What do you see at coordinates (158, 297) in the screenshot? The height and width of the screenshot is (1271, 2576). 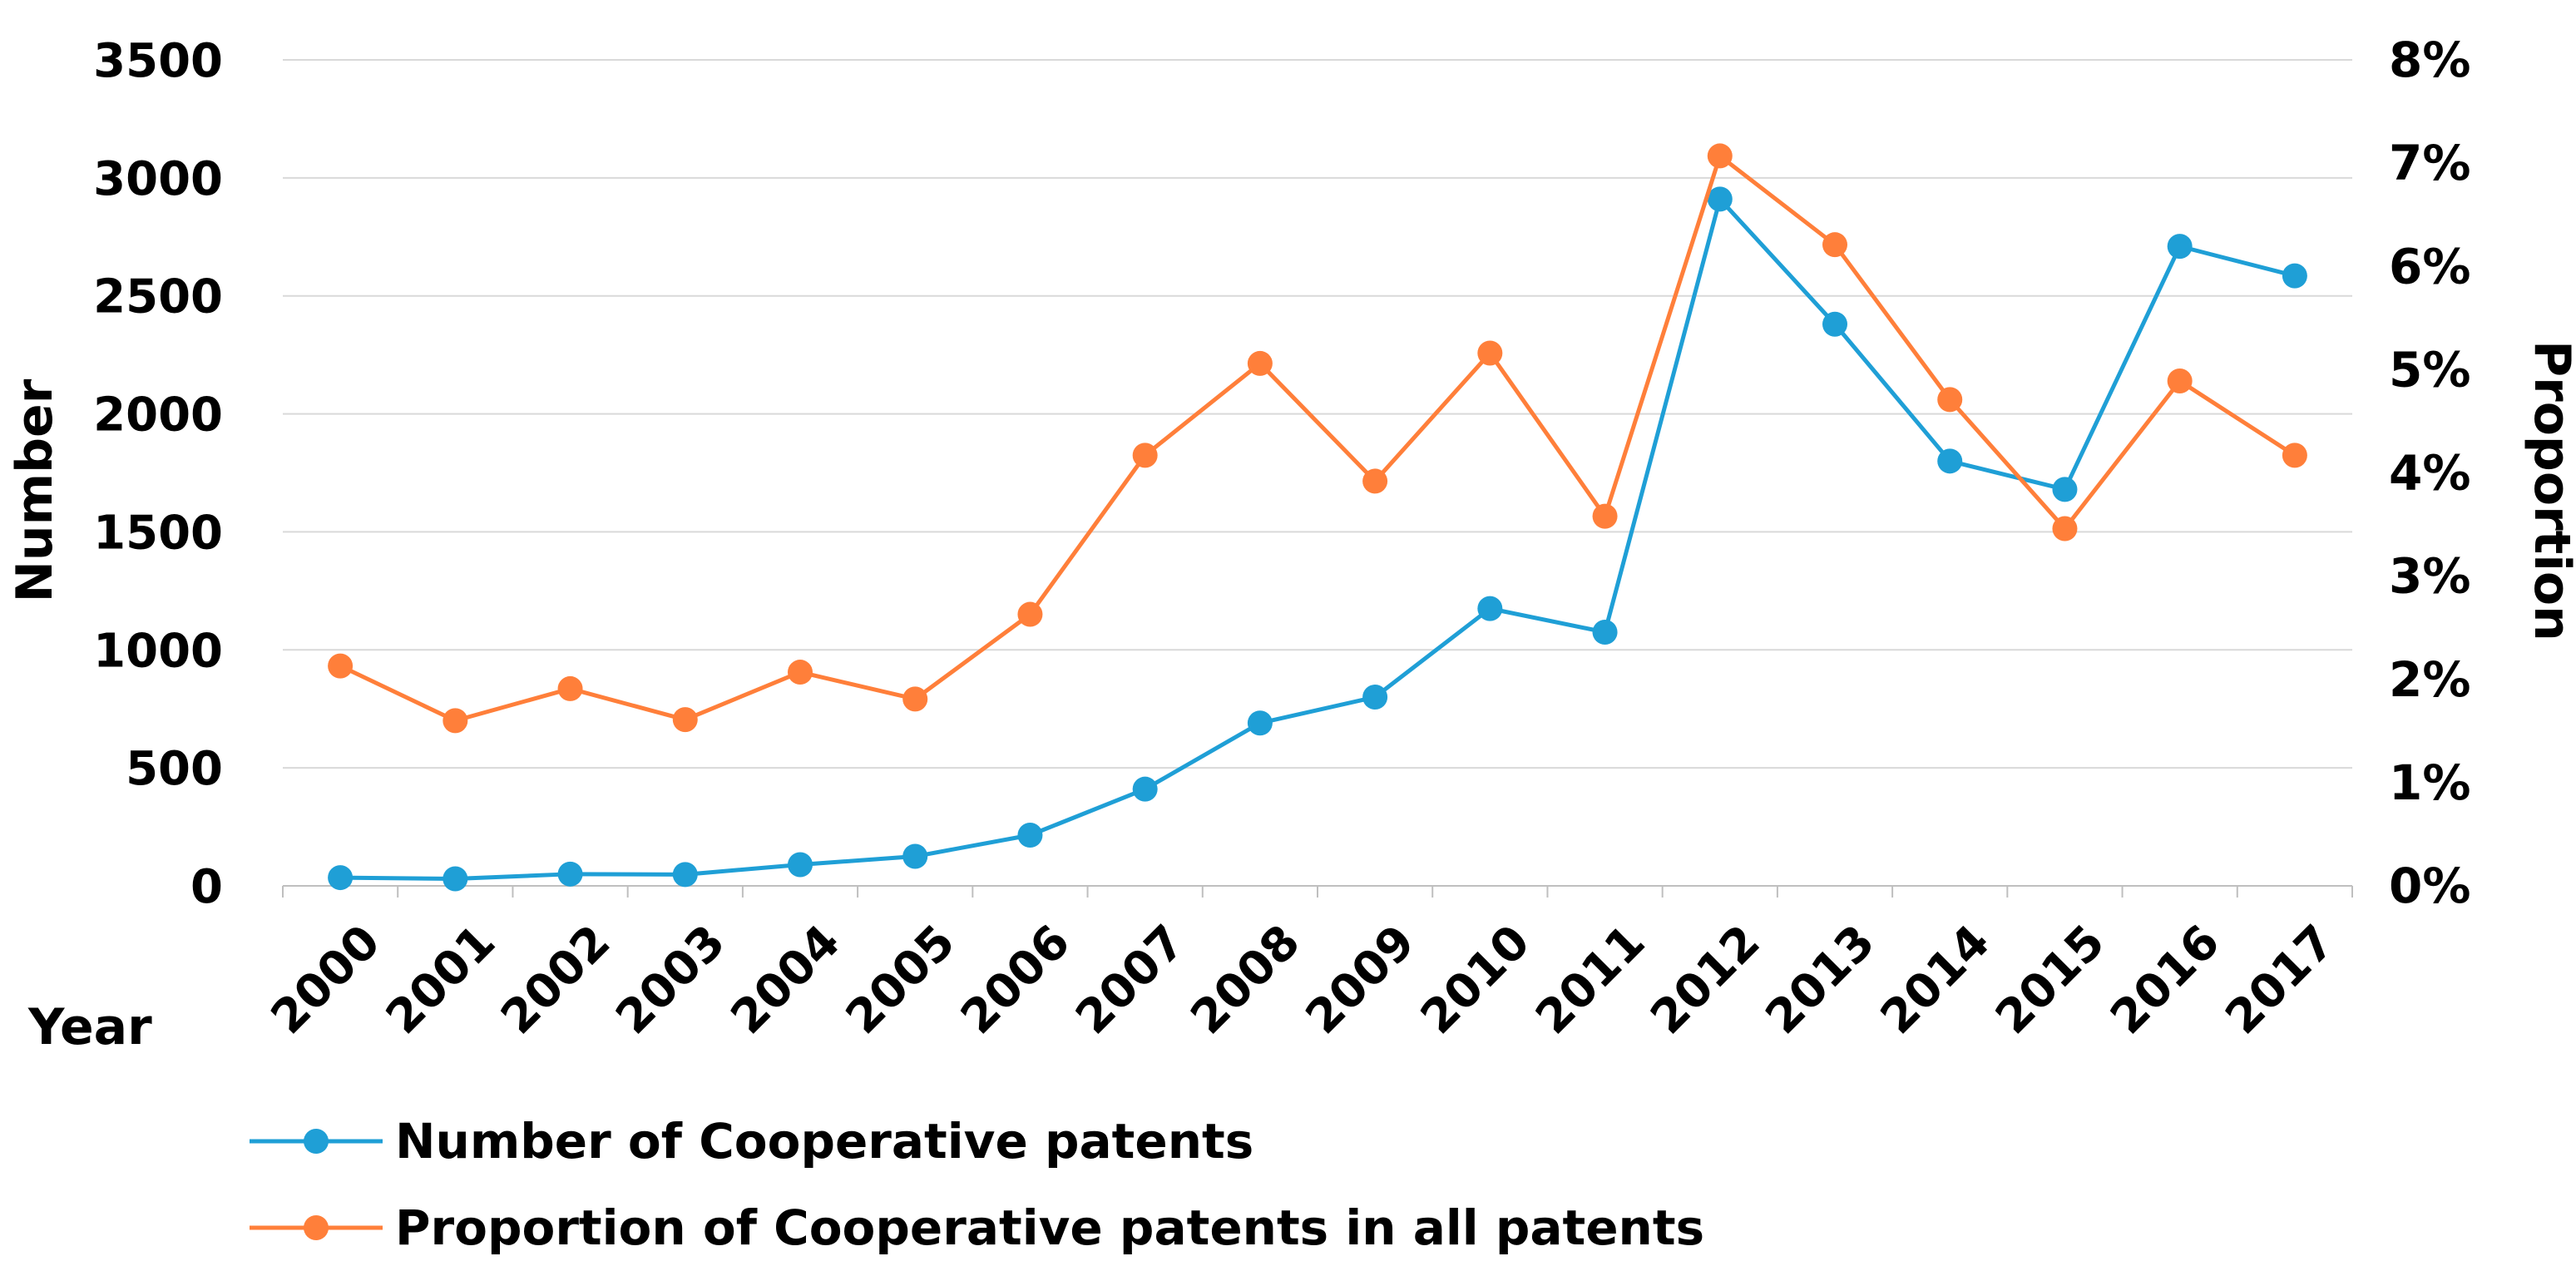 I see `y-tick-label: 2500` at bounding box center [158, 297].